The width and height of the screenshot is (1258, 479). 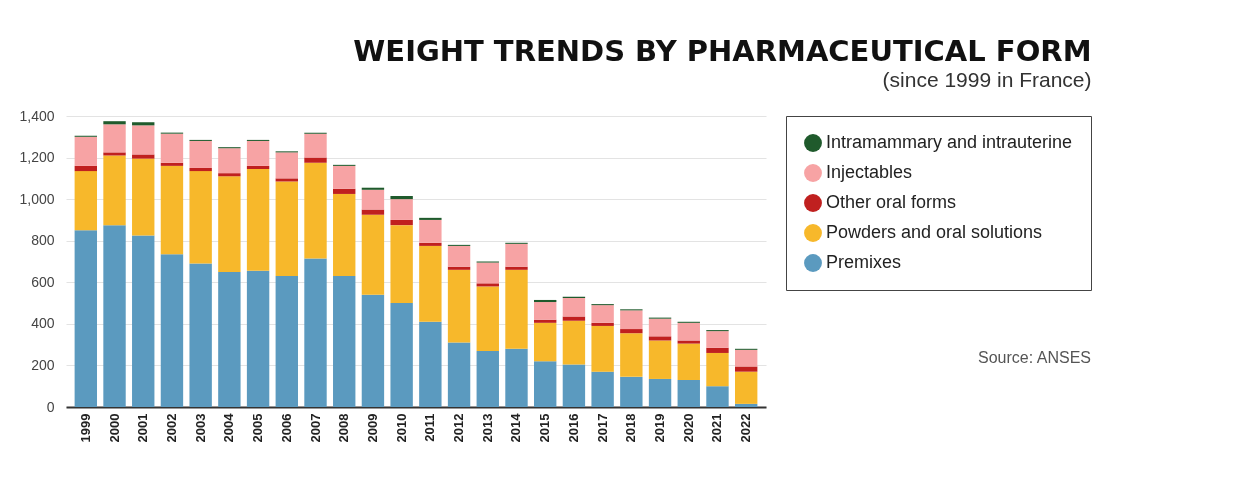 I want to click on x-tick-label: 2007, so click(x=315, y=428).